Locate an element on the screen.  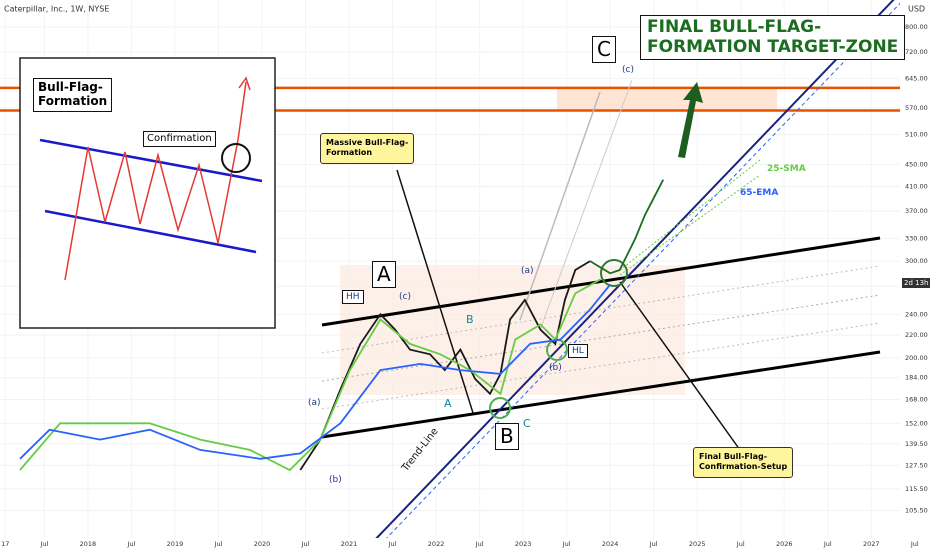
x-tick-label: 2025 is located at coordinates (697, 544).